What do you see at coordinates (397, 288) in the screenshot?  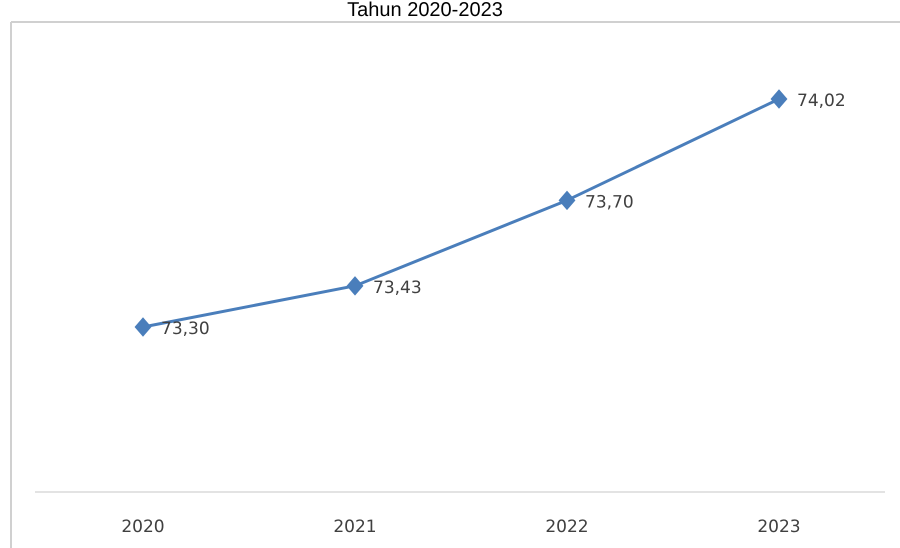 I see `data-label: 73,43` at bounding box center [397, 288].